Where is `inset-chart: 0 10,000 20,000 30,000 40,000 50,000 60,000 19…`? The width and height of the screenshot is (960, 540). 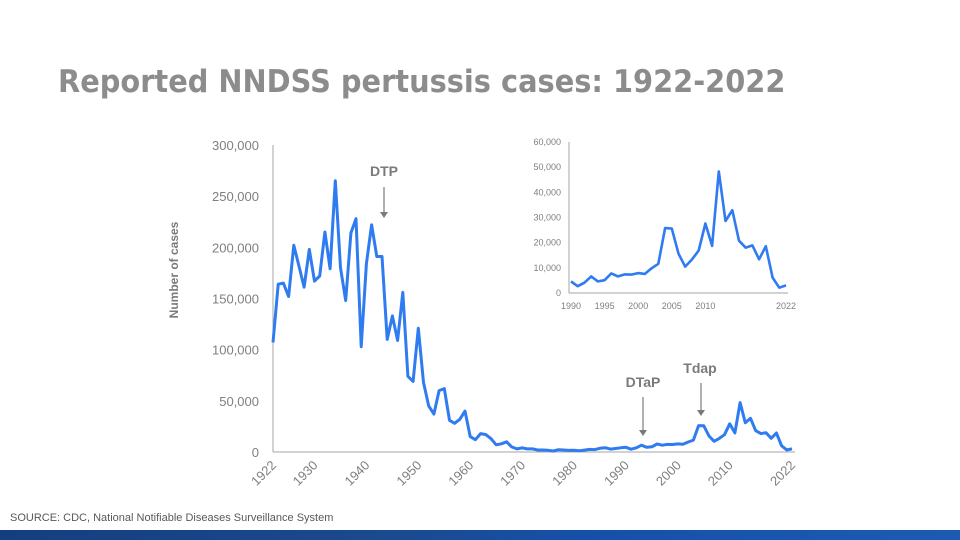
inset-chart: 0 10,000 20,000 30,000 40,000 50,000 60,000 19… is located at coordinates (664, 224).